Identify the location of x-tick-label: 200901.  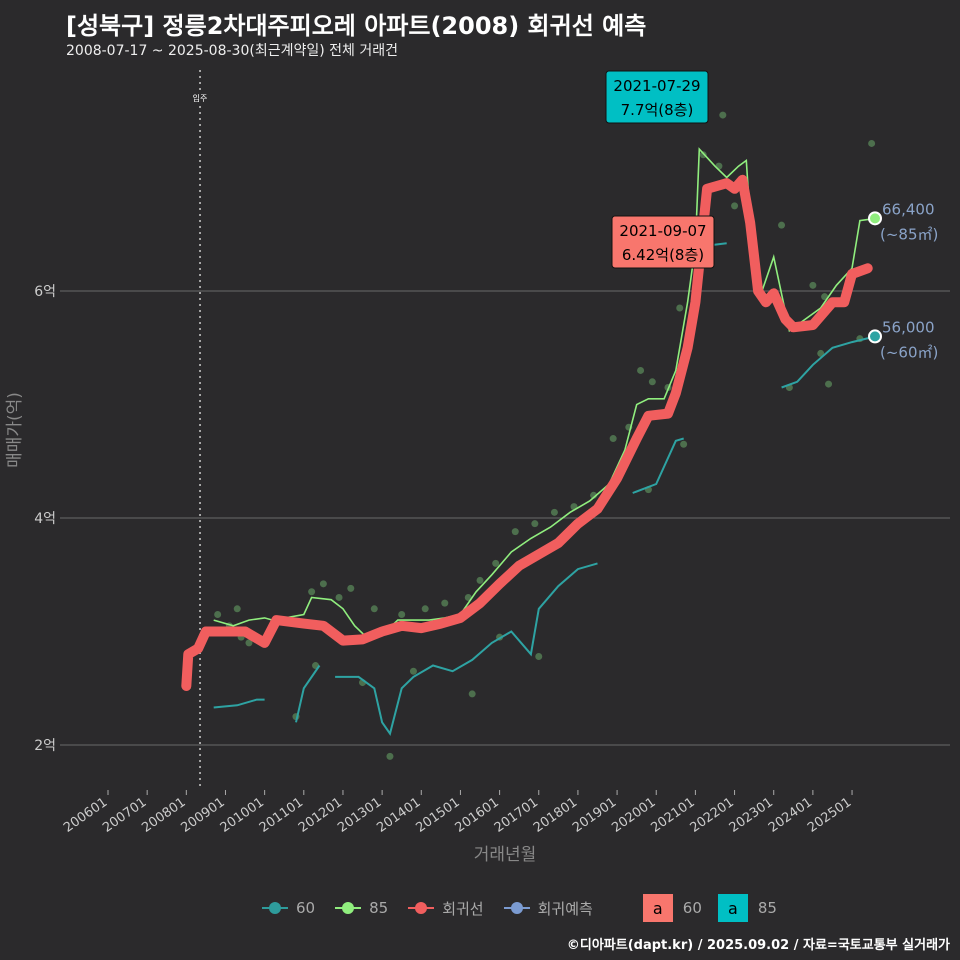
(203, 815).